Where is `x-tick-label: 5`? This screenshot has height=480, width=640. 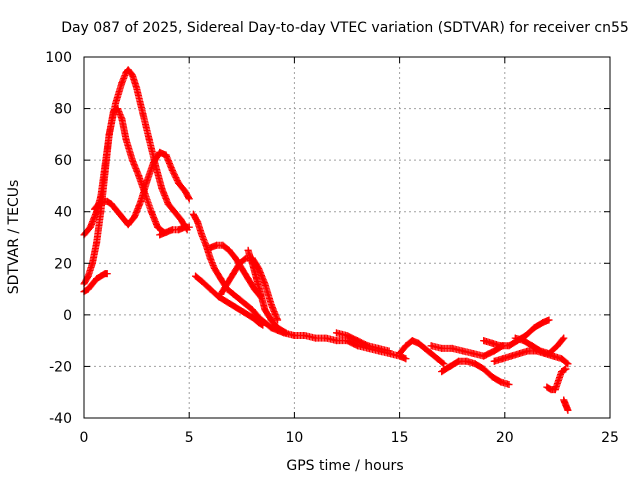 x-tick-label: 5 is located at coordinates (189, 438).